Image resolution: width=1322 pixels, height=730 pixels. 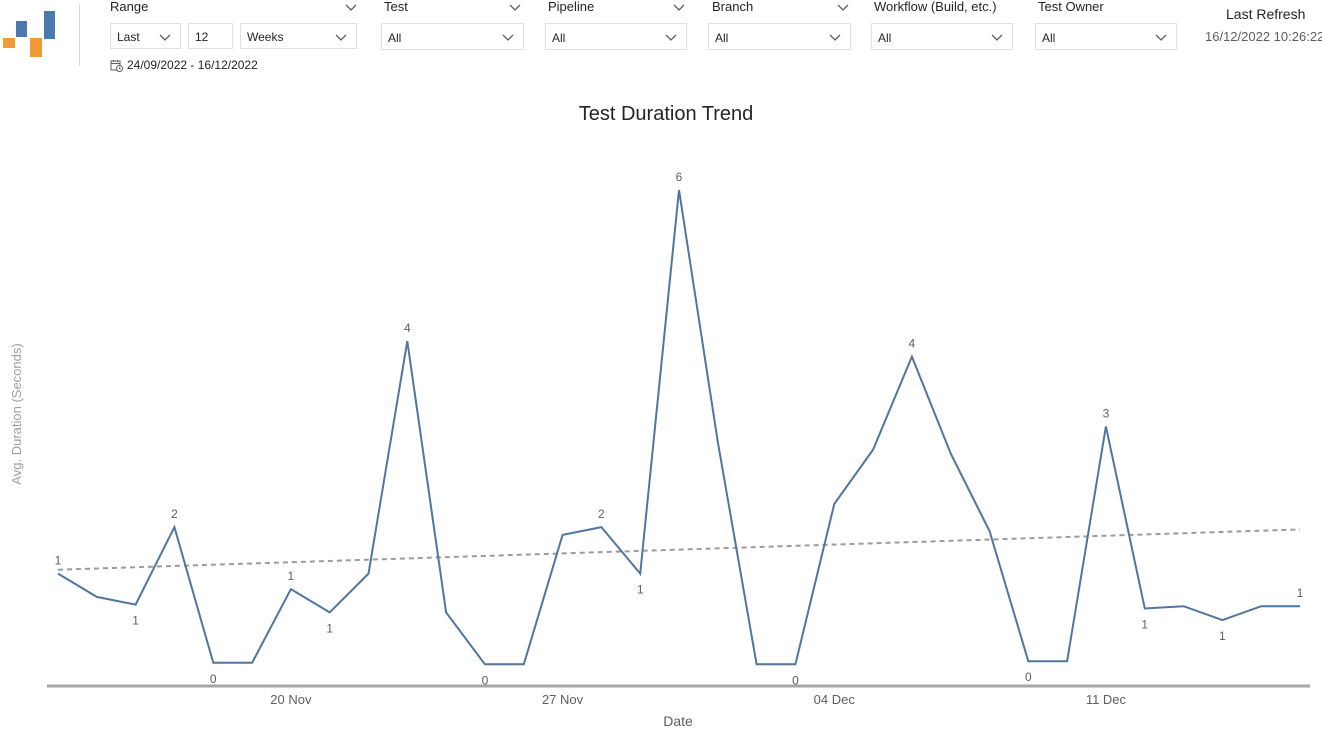 I want to click on range-count-value: 12, so click(x=202, y=37).